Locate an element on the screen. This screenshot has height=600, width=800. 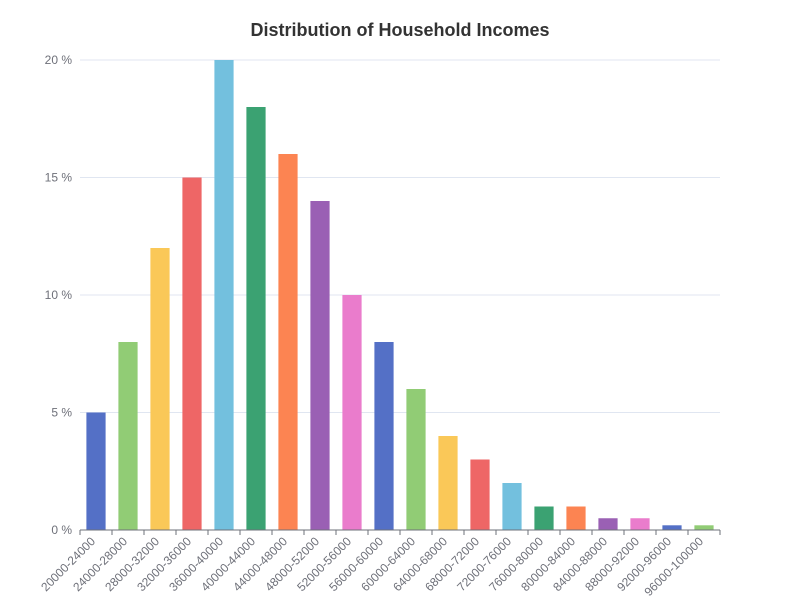
y-axis-ticks: 0 % 5 % 10 % 15 % 20 % is located at coordinates (59, 295).